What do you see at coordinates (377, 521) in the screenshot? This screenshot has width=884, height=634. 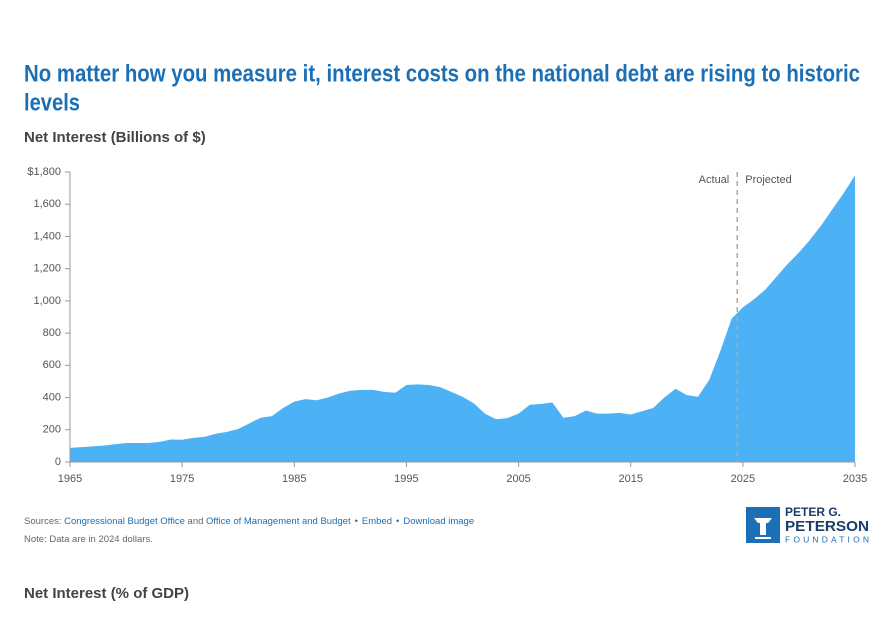 I see `embed-link: Embed` at bounding box center [377, 521].